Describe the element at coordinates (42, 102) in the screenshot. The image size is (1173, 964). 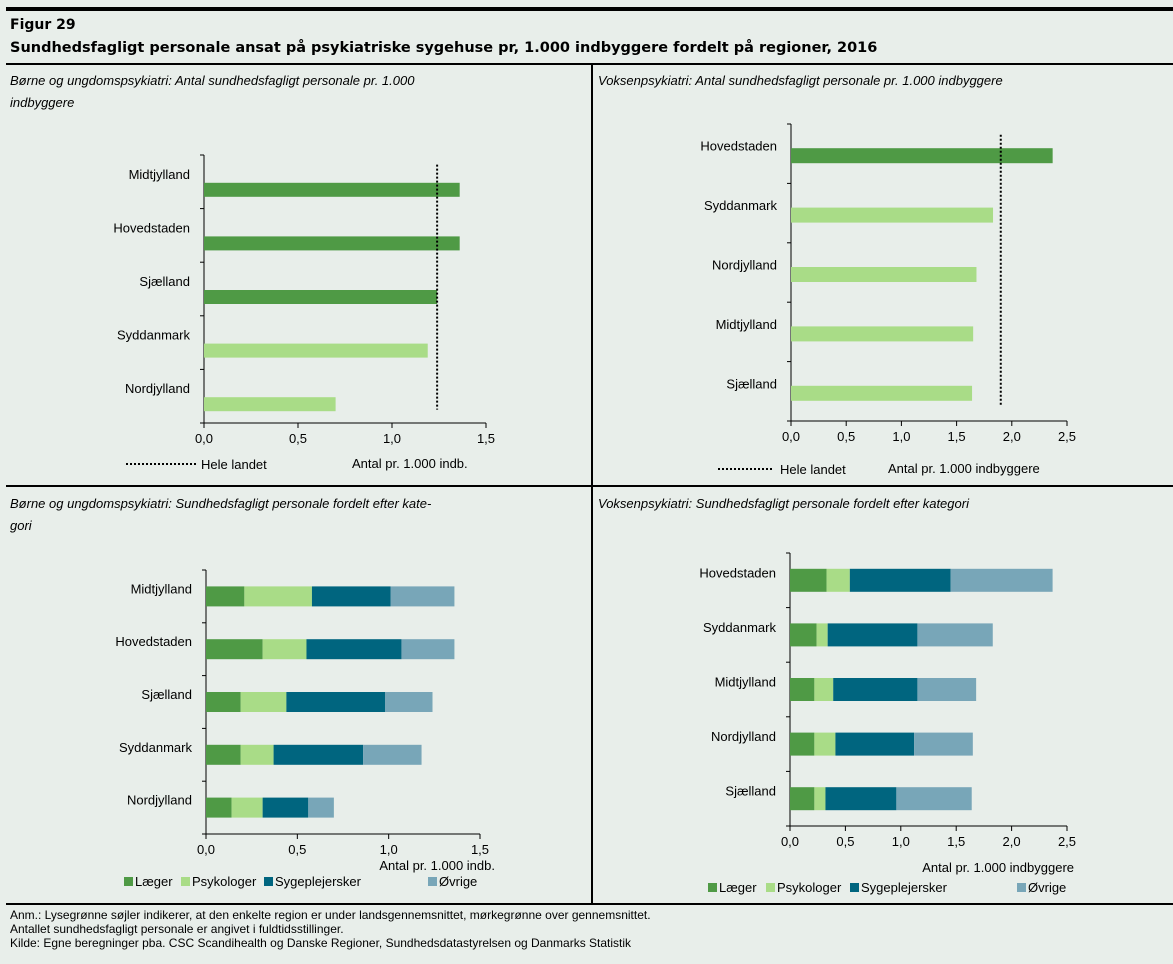
I see `panel-title-line: indbyggere` at that location.